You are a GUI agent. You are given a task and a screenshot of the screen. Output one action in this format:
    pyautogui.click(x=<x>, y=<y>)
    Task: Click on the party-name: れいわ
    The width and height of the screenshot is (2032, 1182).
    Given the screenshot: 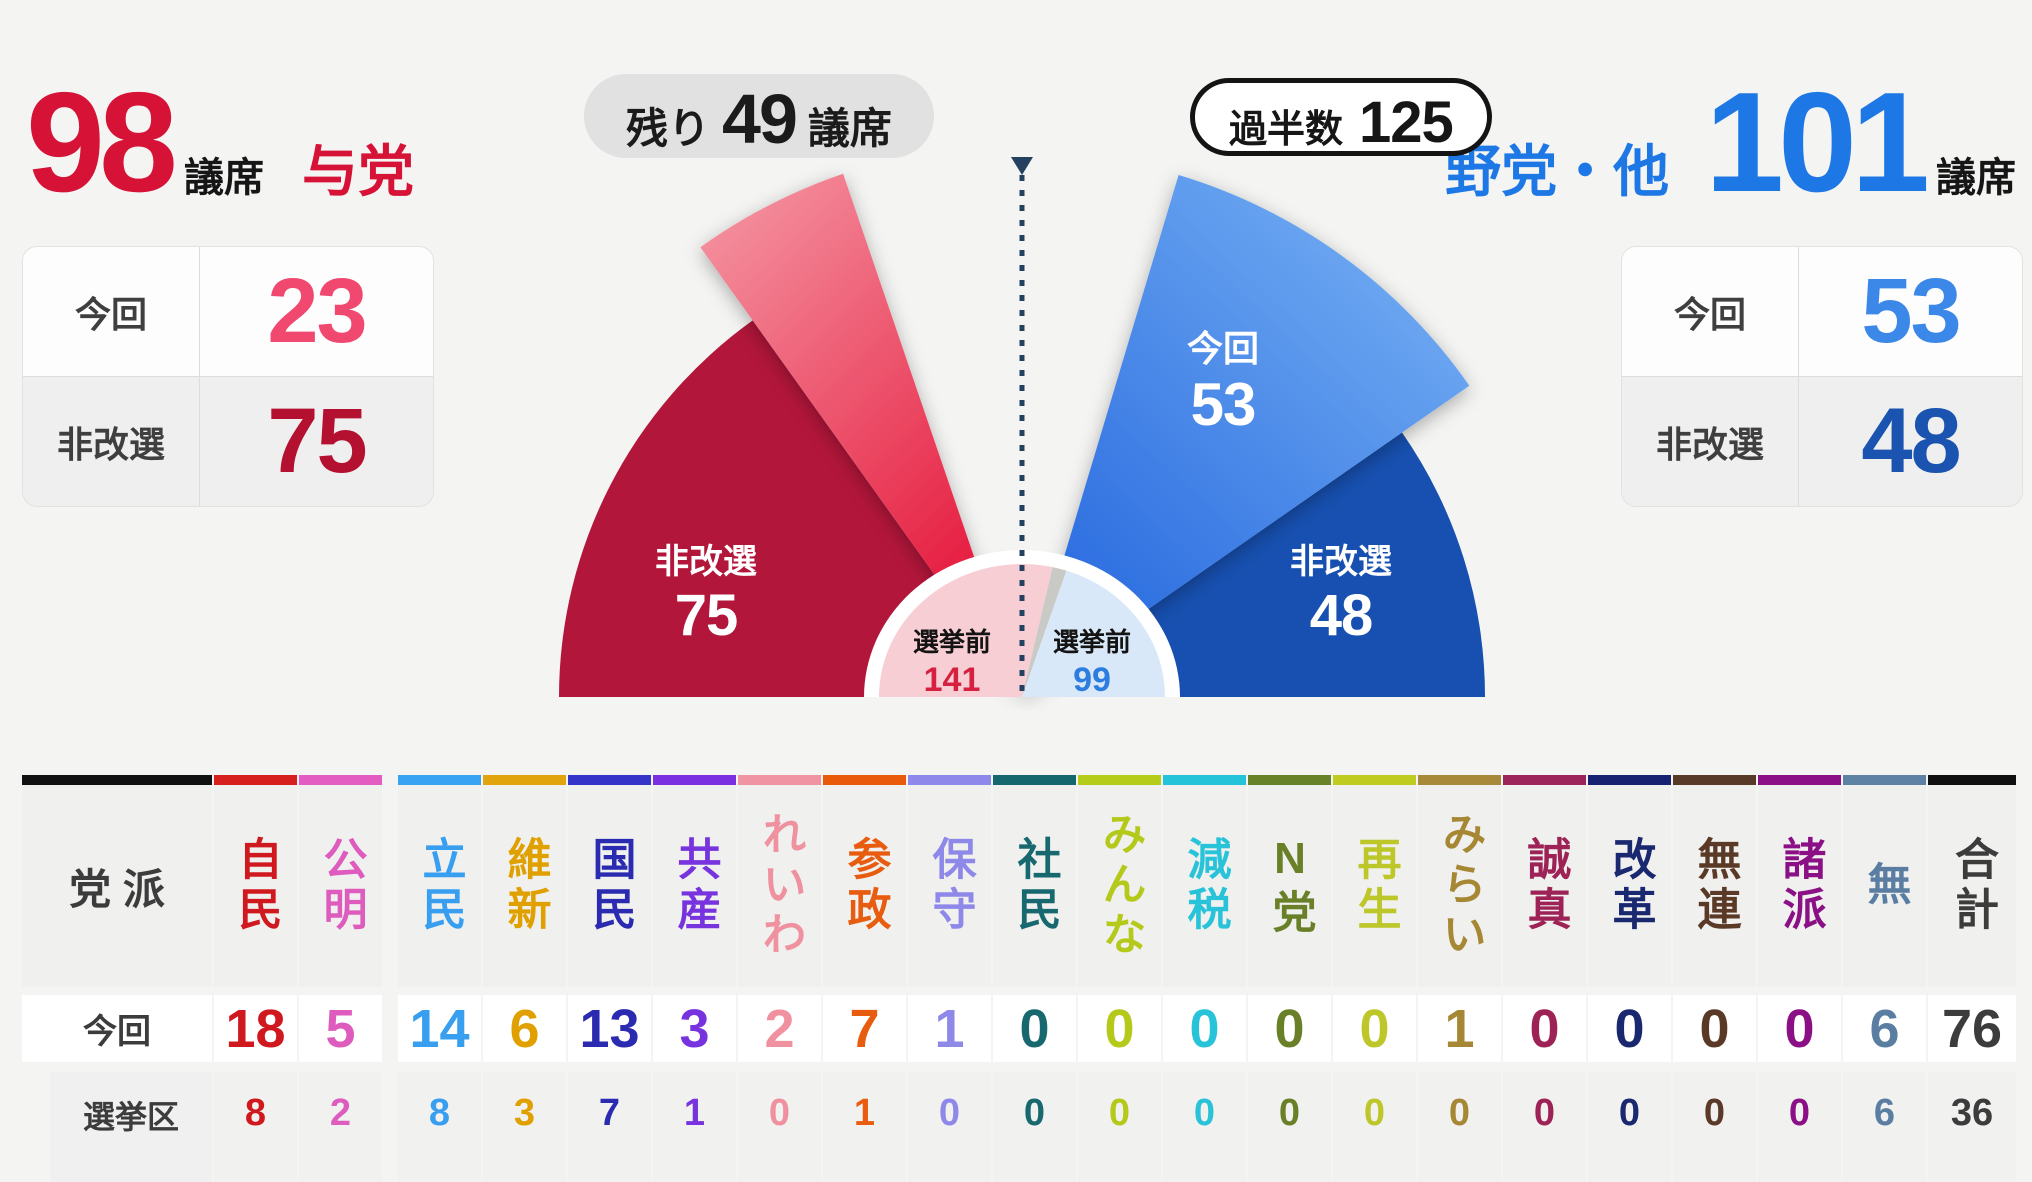 What is the action you would take?
    pyautogui.click(x=780, y=886)
    